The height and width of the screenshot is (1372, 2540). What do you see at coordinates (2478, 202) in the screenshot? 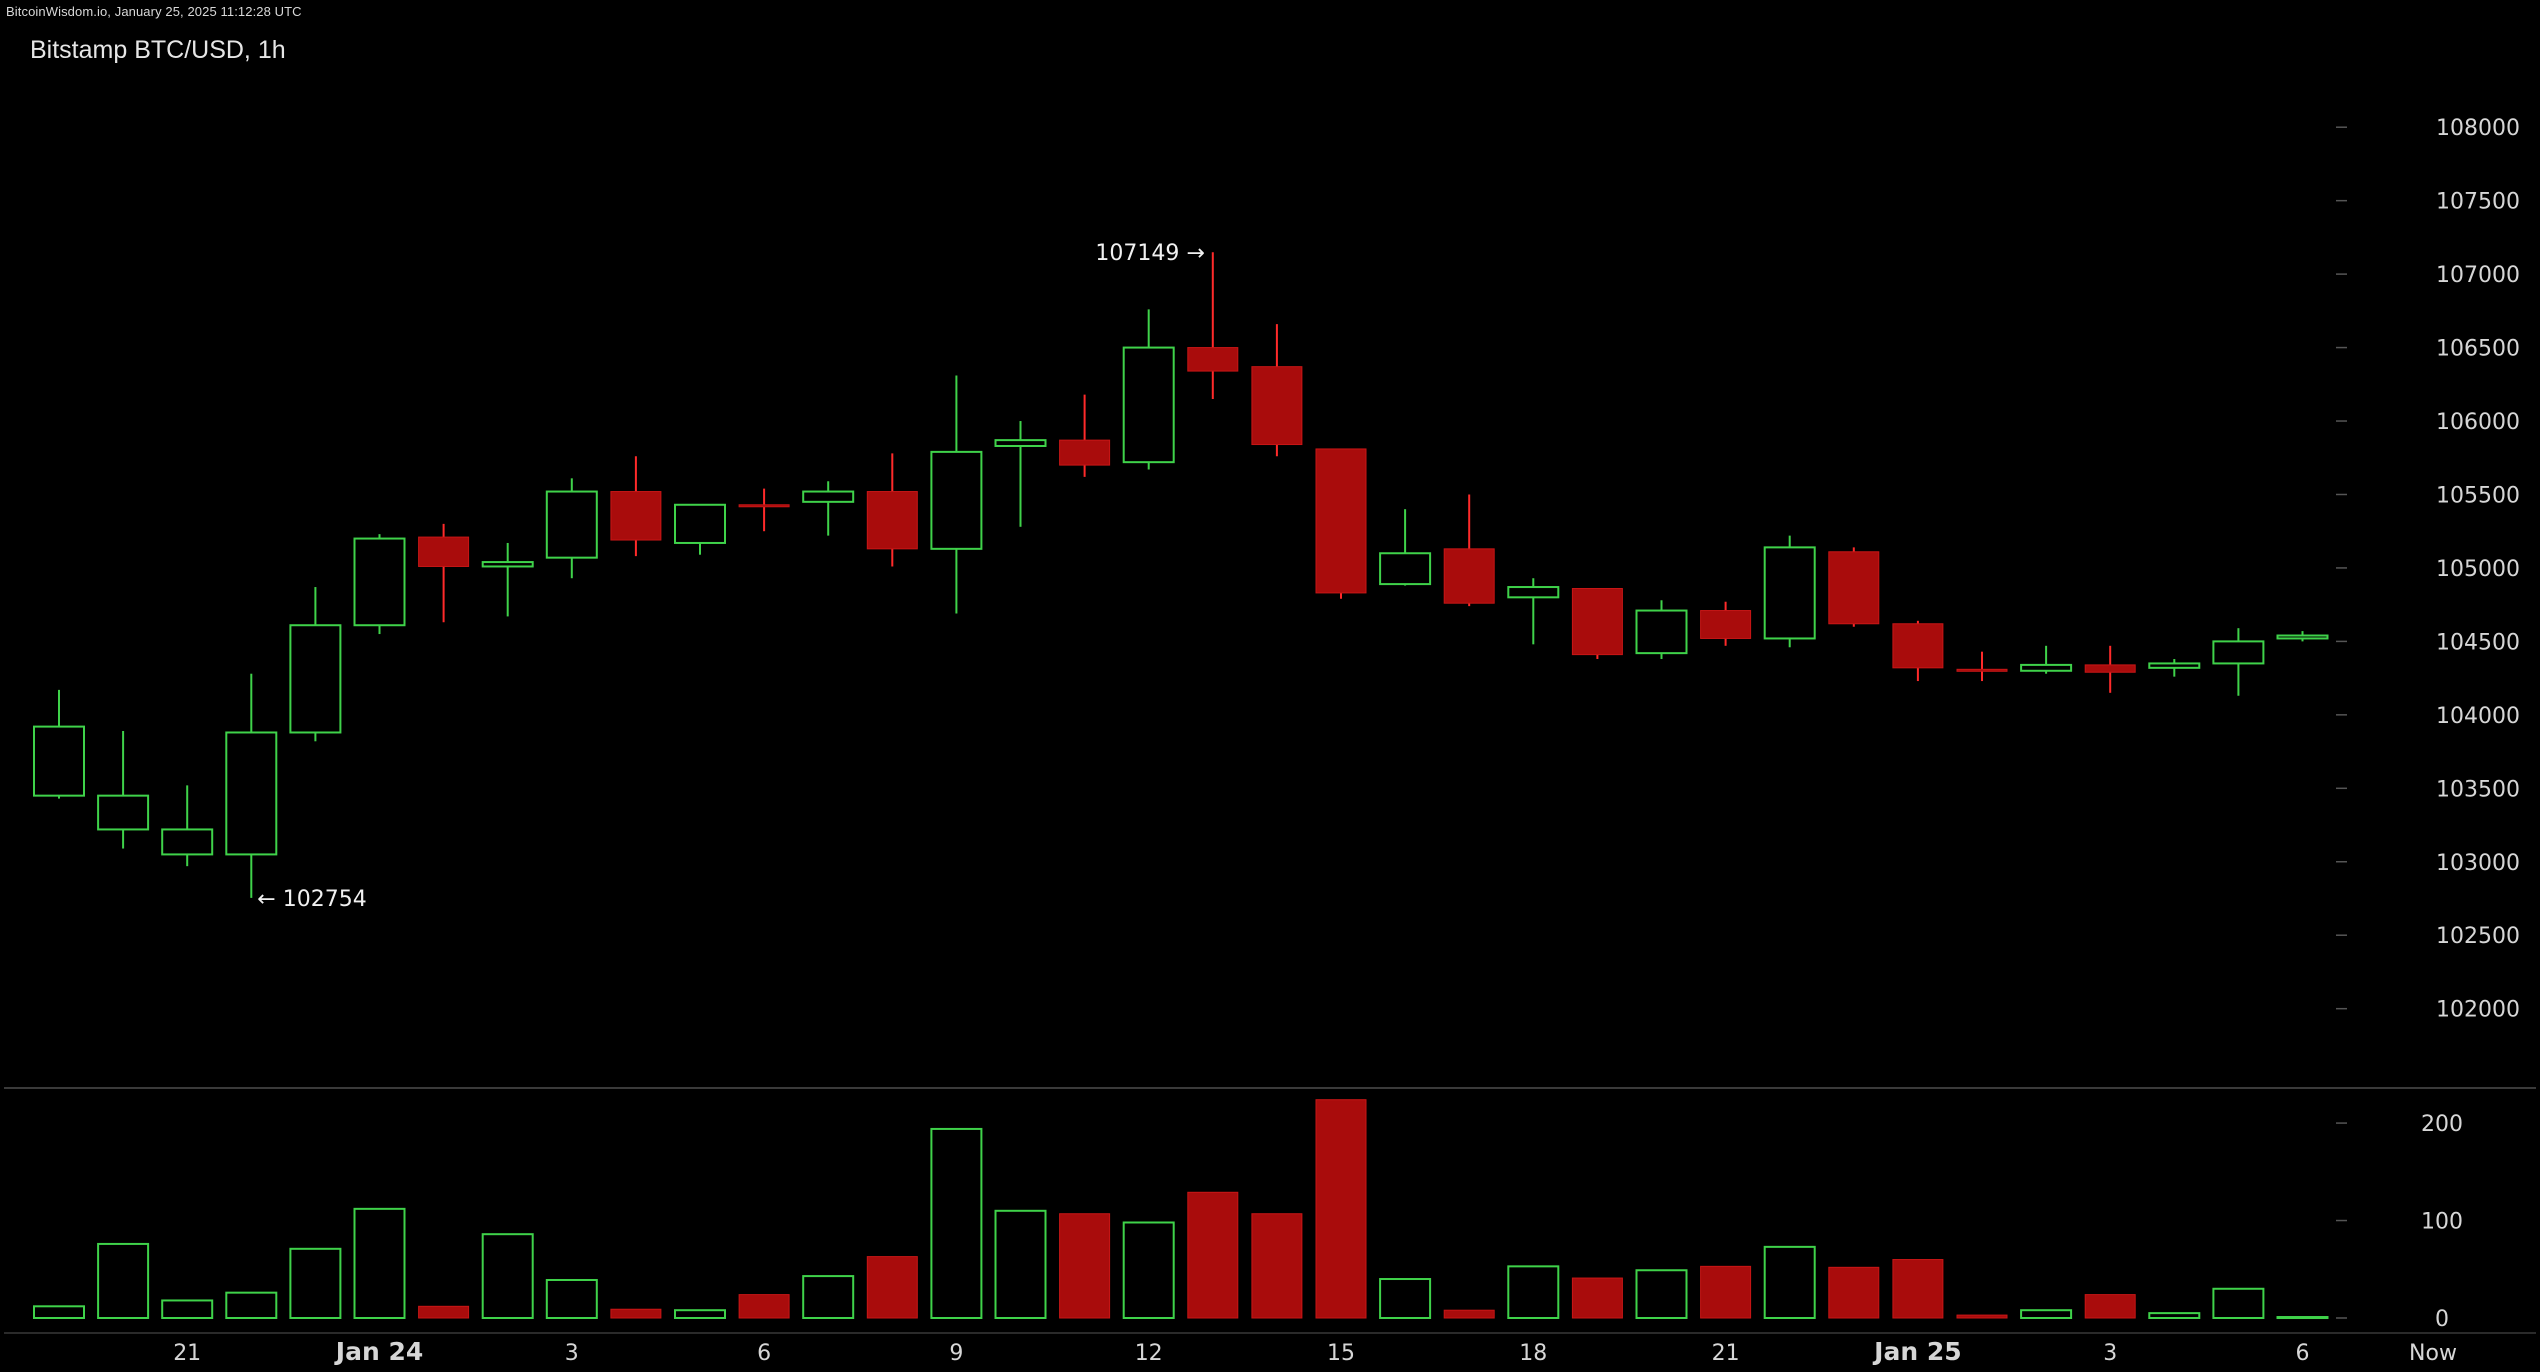
I see `price-tick-label: 107500` at bounding box center [2478, 202].